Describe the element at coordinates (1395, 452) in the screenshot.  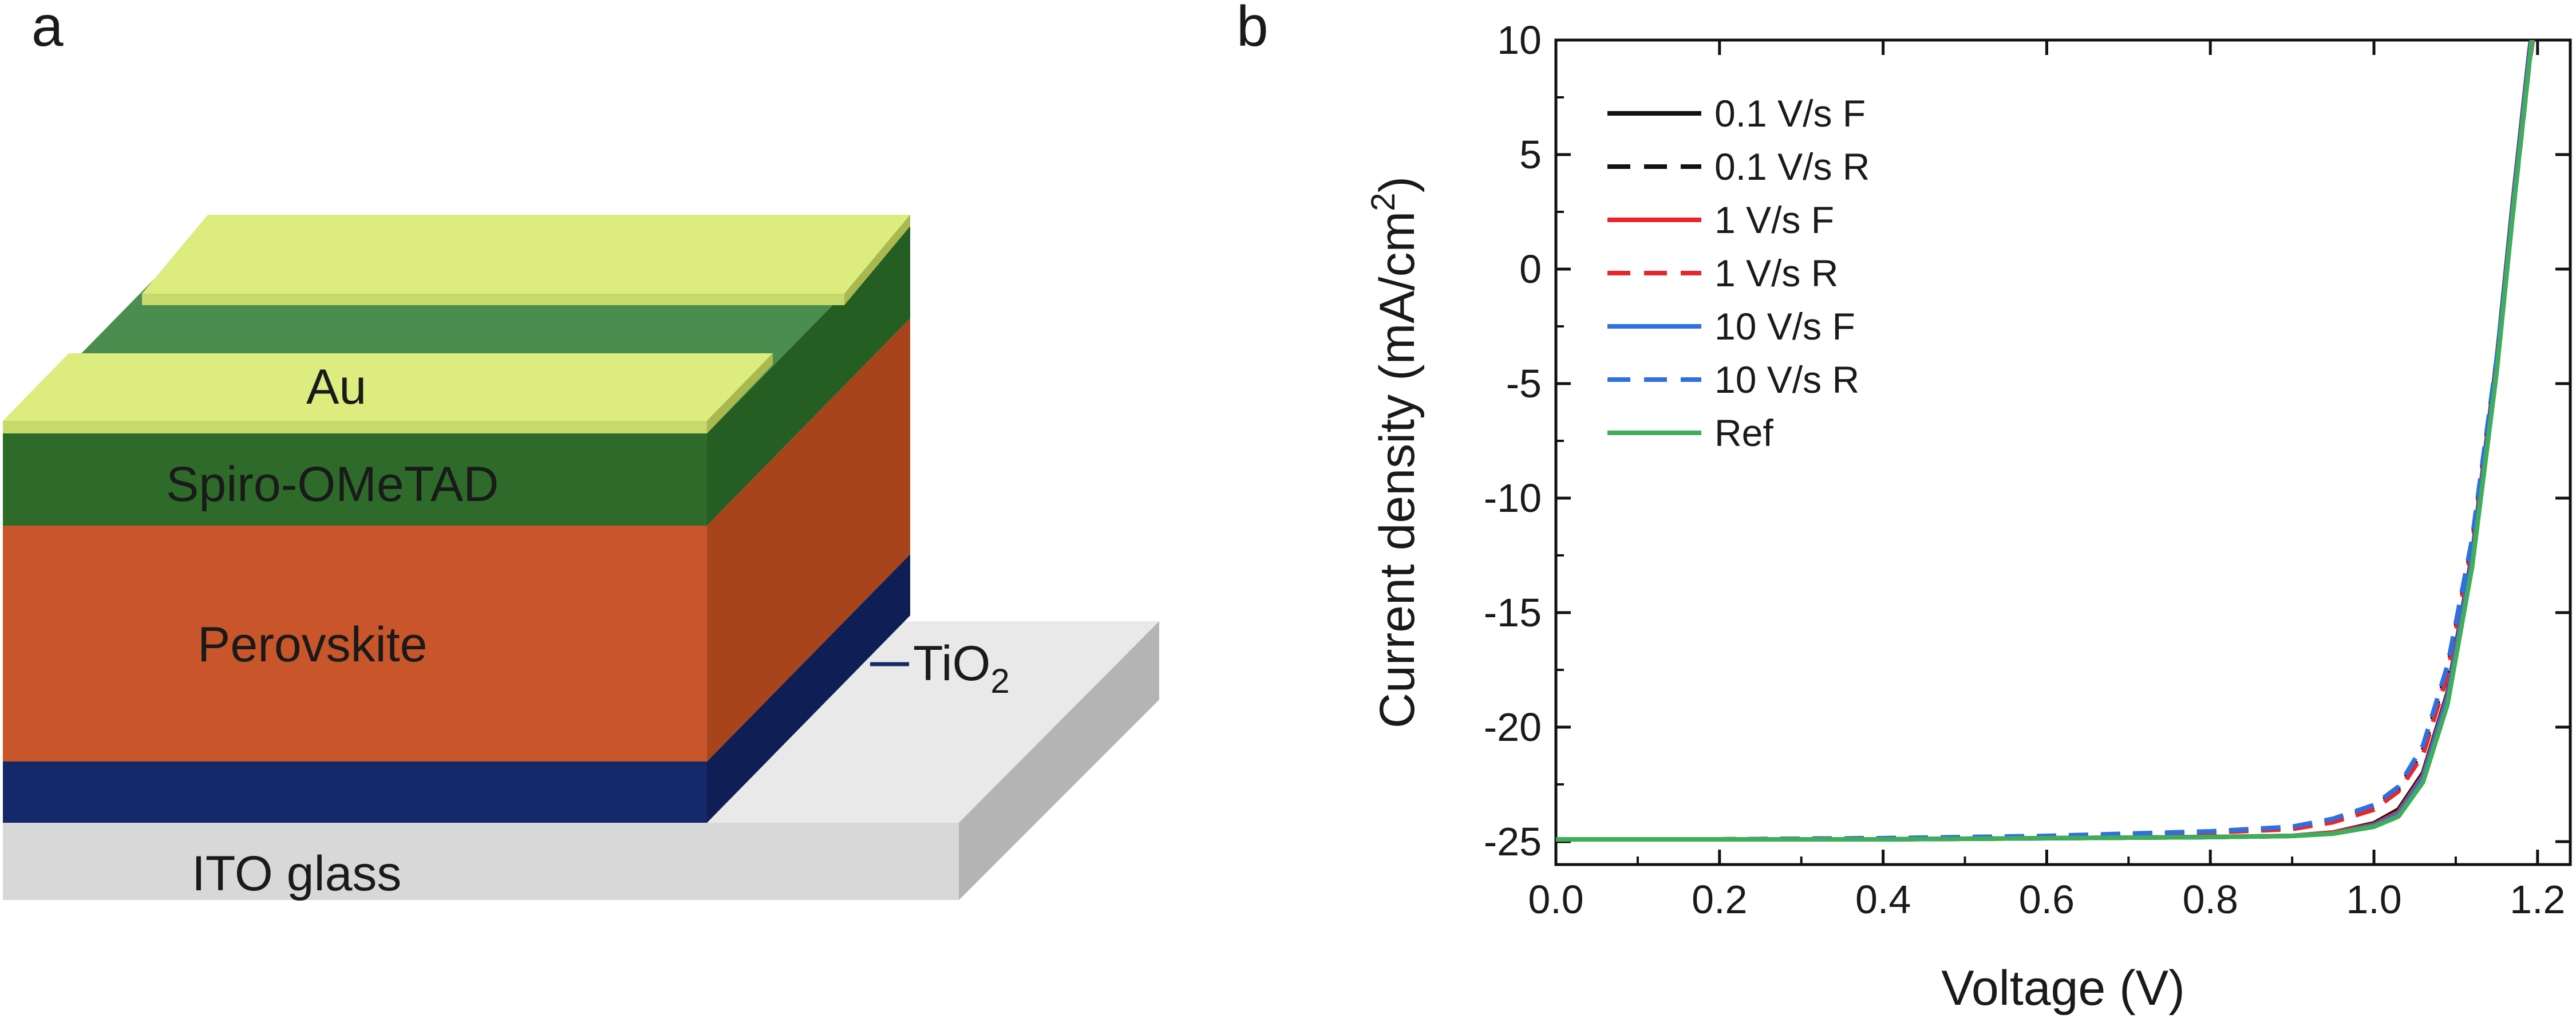
I see `y-axis-title: Current density (mA/cm2)` at that location.